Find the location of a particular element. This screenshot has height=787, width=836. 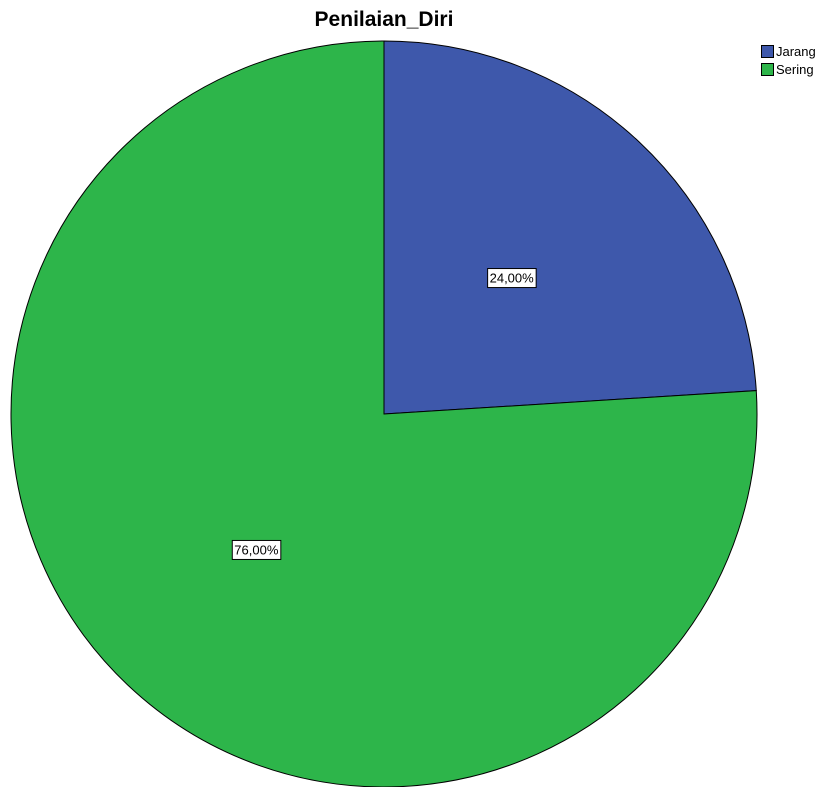

data-label-text-jarang: 24,00% is located at coordinates (512, 278).